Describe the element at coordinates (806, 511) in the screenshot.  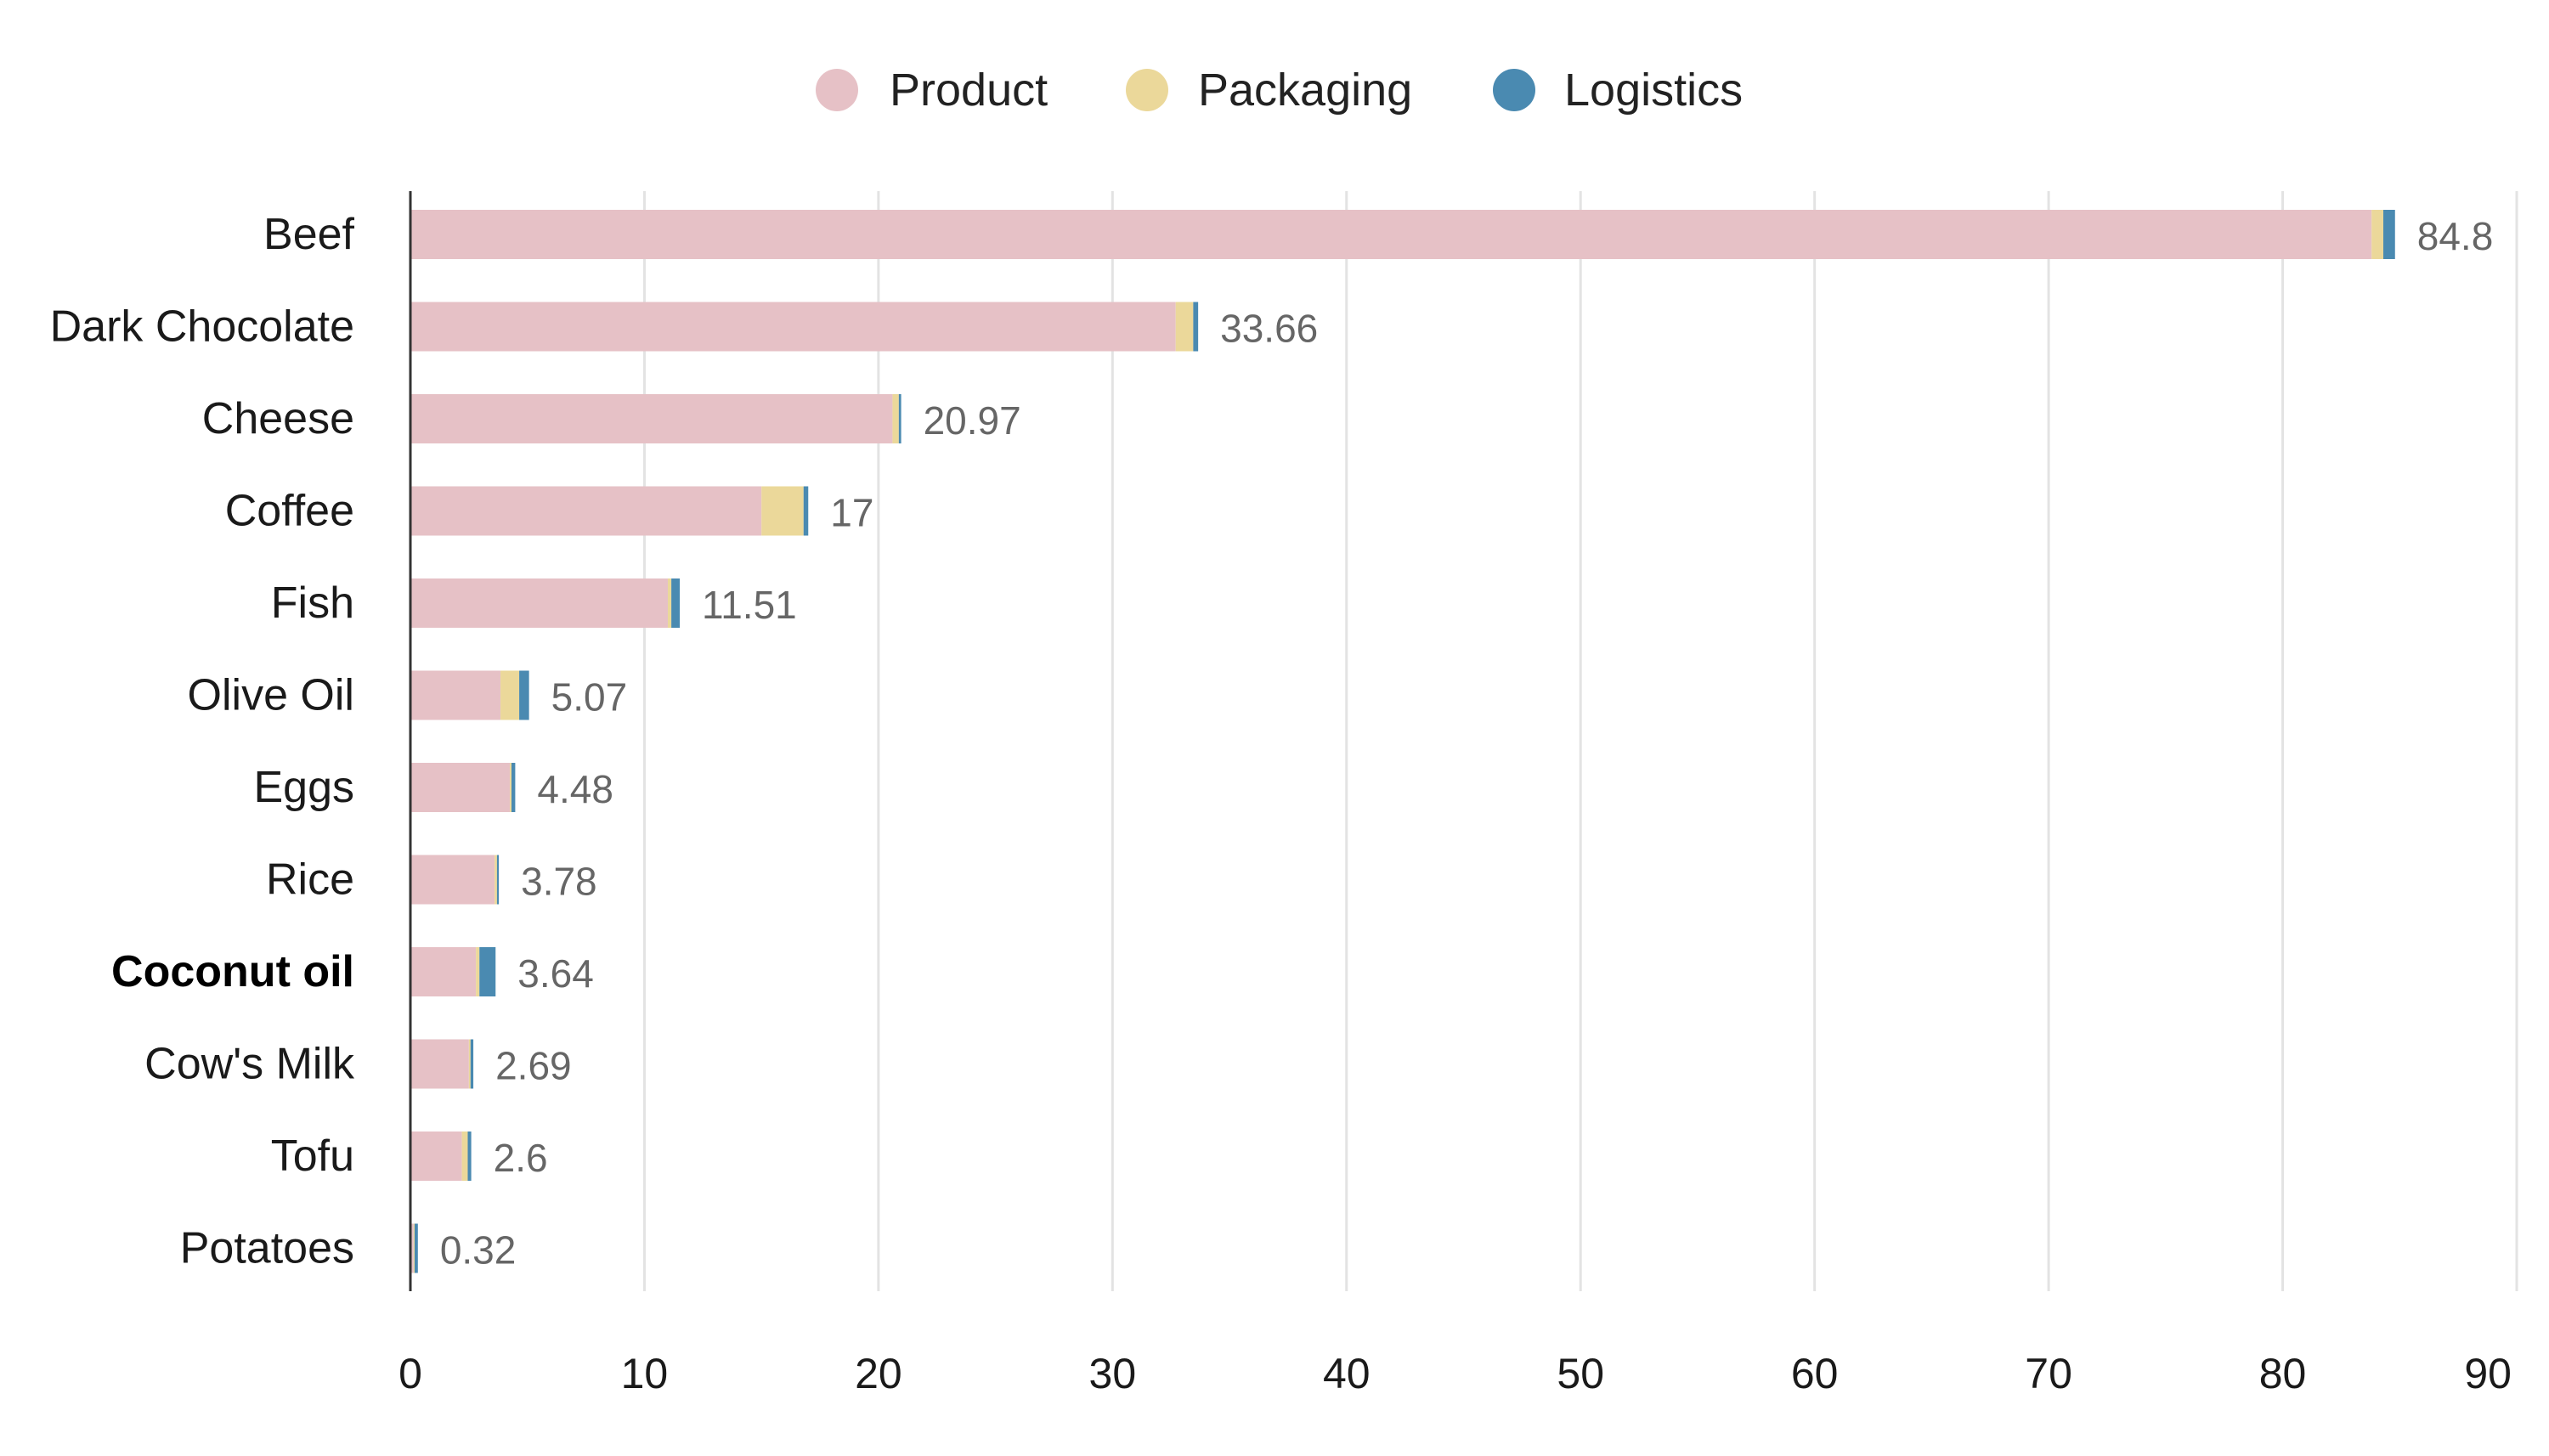
I see `bar-coffee-logistics` at that location.